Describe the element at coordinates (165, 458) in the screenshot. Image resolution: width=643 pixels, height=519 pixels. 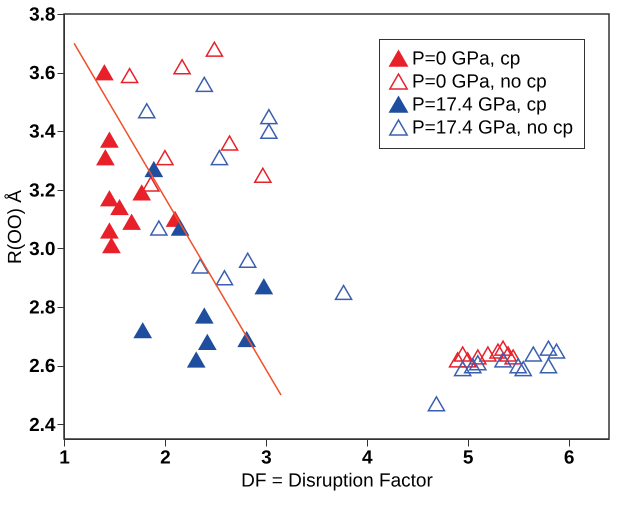
I see `x-tick-label: 2` at that location.